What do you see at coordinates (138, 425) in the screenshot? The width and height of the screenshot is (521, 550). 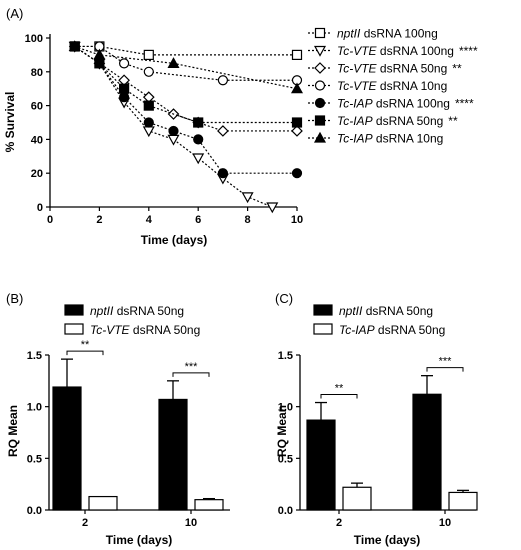 I see `panel-b-bars: *****` at bounding box center [138, 425].